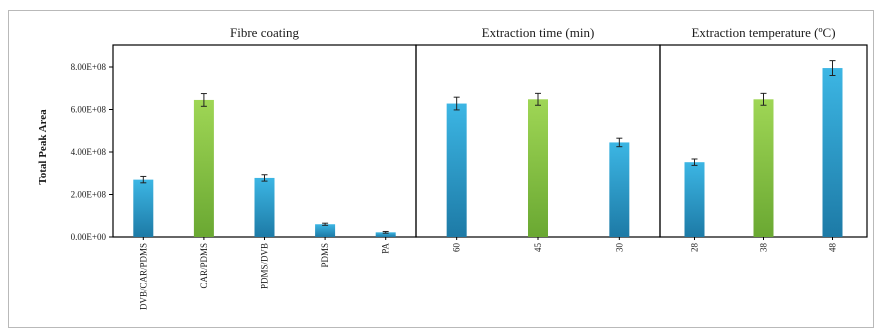 This screenshot has width=883, height=335. What do you see at coordinates (143, 276) in the screenshot?
I see `category-label: DVB/CAR/PDMS` at bounding box center [143, 276].